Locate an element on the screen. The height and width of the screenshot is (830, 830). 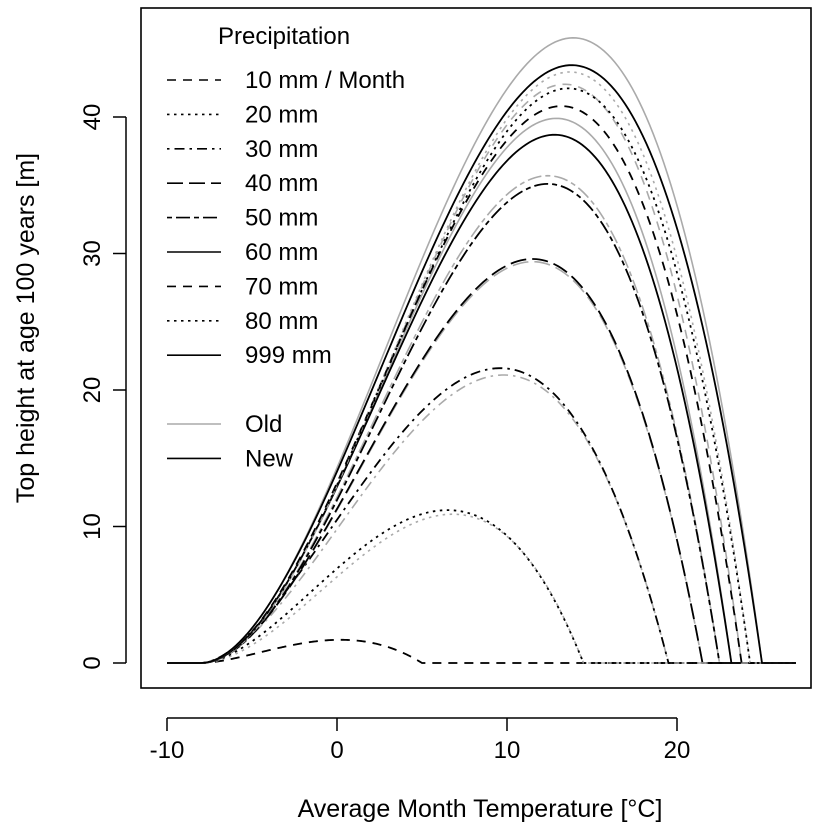
legend-label-10mm: 10 mm / Month is located at coordinates (325, 80).